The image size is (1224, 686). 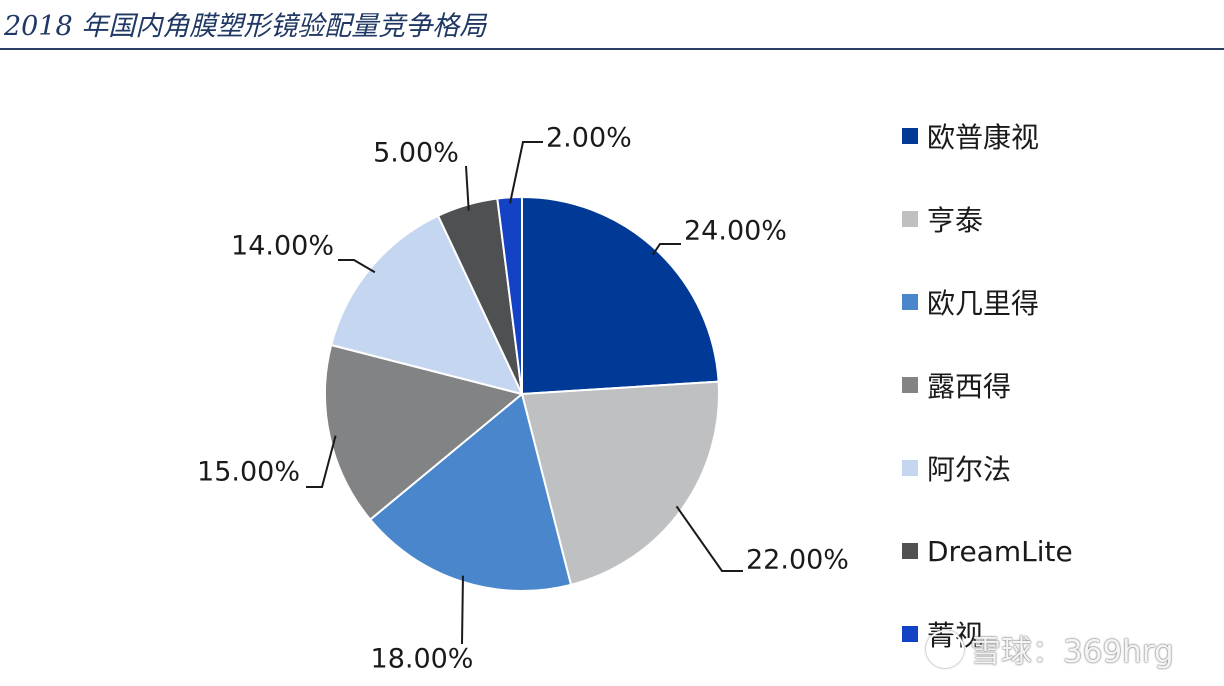 What do you see at coordinates (983, 137) in the screenshot?
I see `legend-label: 欧普康视` at bounding box center [983, 137].